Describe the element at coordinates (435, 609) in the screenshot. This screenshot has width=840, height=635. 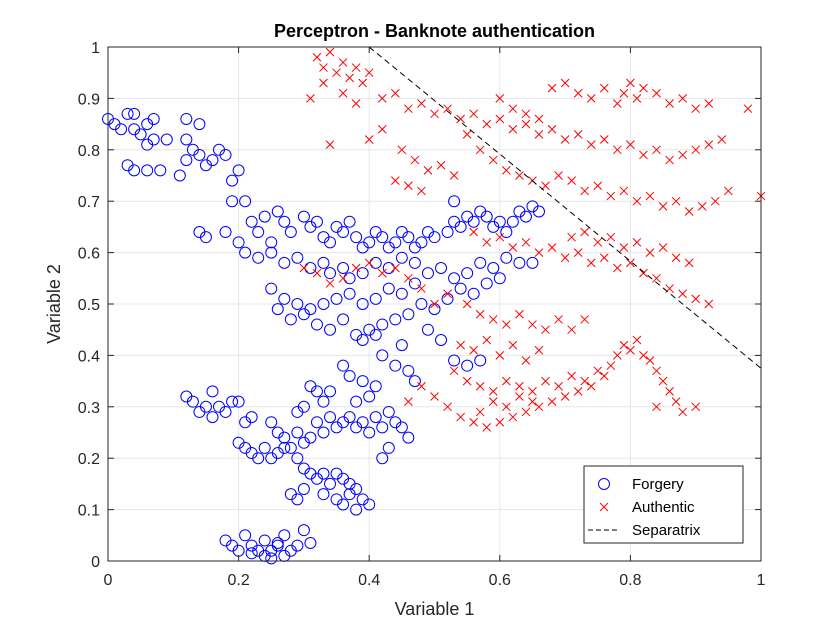
I see `x-axis-label: Variable 1` at that location.